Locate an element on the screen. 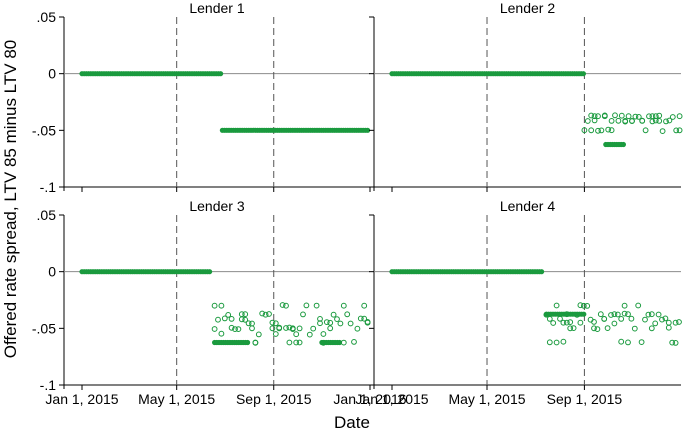 The height and width of the screenshot is (433, 685). panel-title: Lender 1 is located at coordinates (216, 8).